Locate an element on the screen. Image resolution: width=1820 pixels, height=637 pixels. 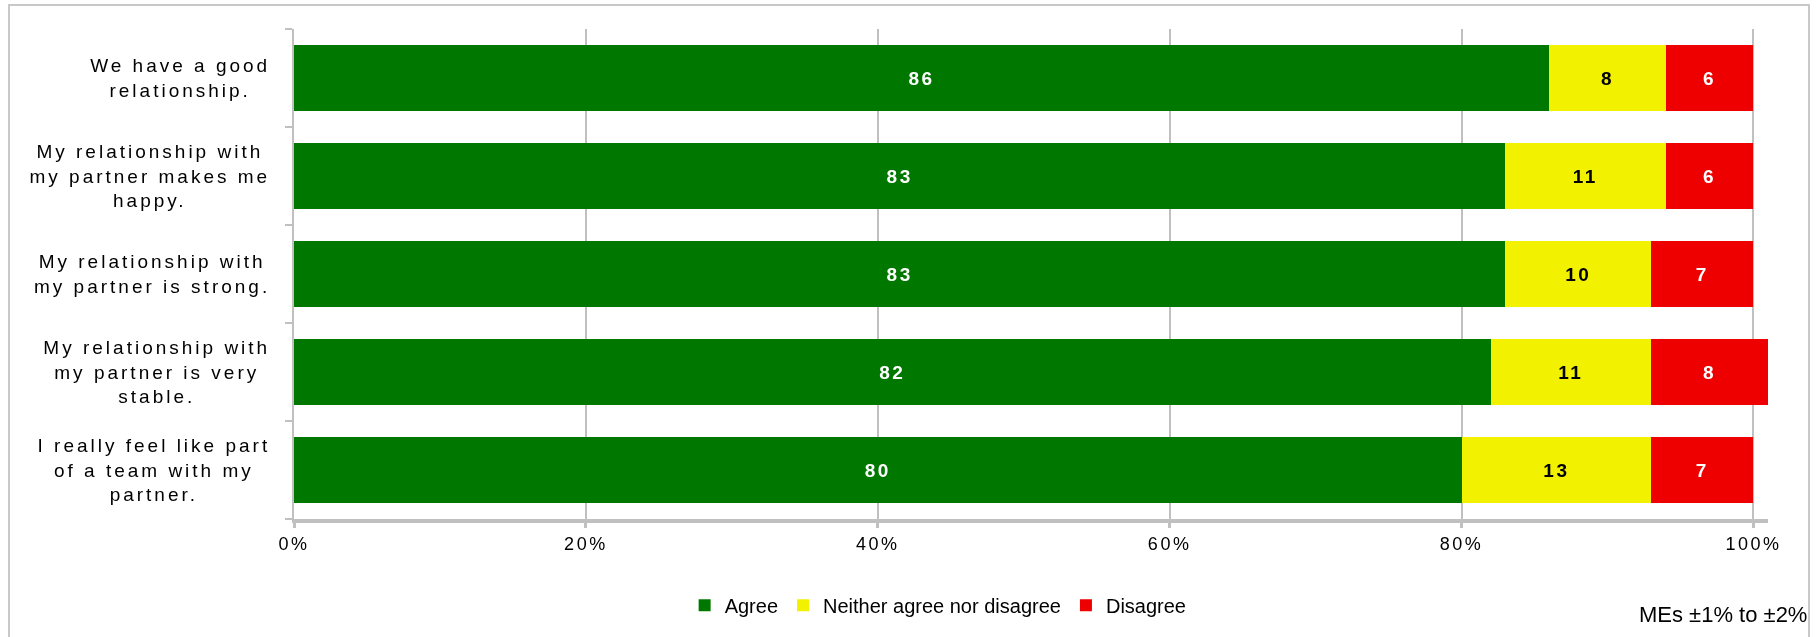
y-tick-label: I really feel like part of a team with my partner. is located at coordinates (154, 470).